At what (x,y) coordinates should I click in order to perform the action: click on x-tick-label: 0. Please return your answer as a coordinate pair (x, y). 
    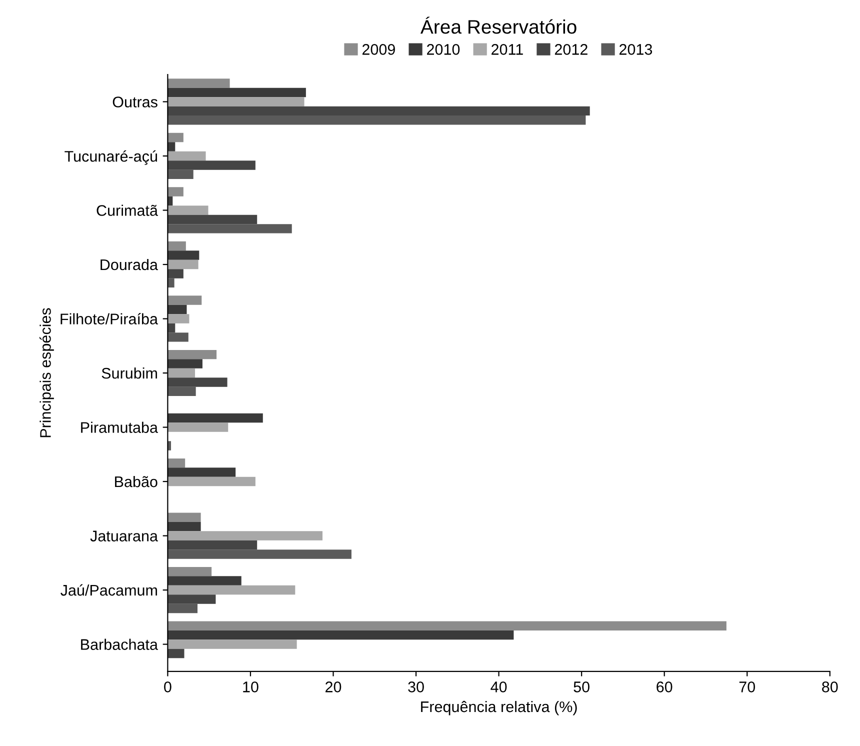
    Looking at the image, I should click on (168, 687).